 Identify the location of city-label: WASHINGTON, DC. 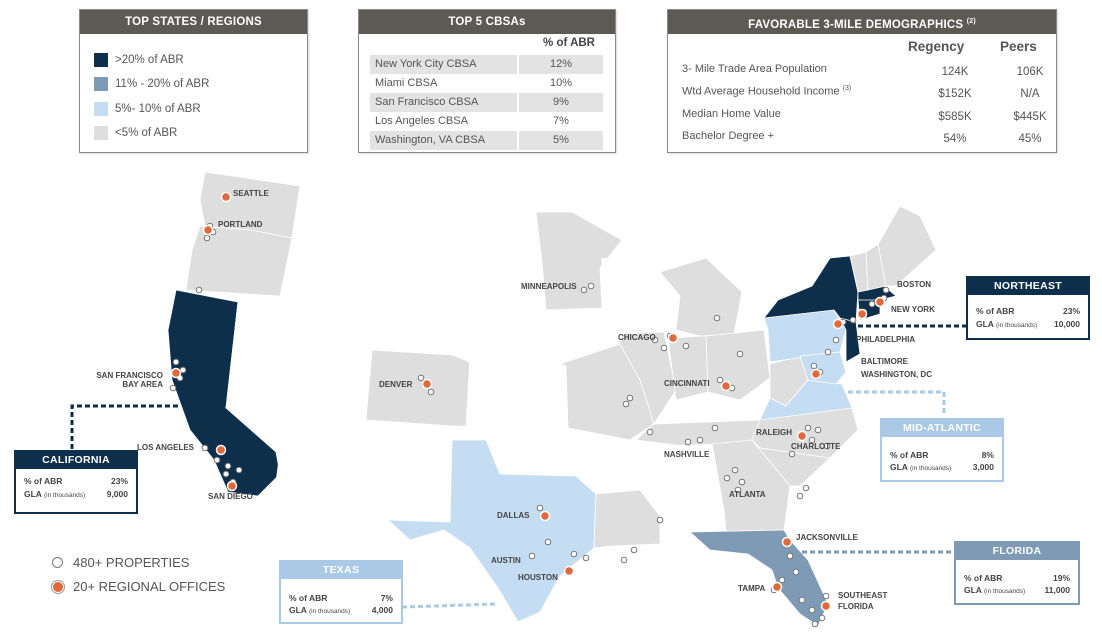
(896, 374).